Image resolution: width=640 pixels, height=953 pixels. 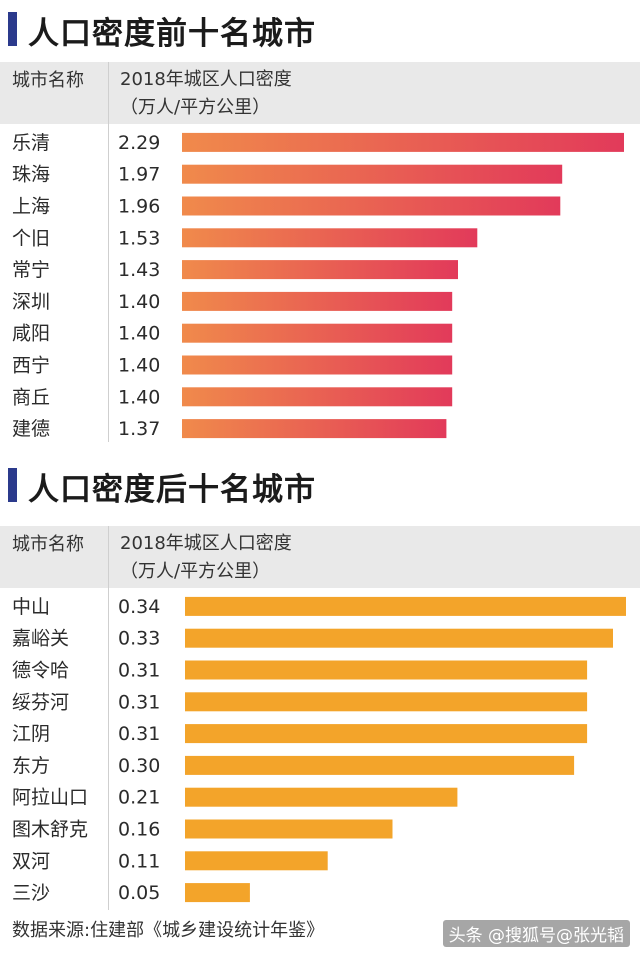 What do you see at coordinates (139, 607) in the screenshot?
I see `value-label: 0.34` at bounding box center [139, 607].